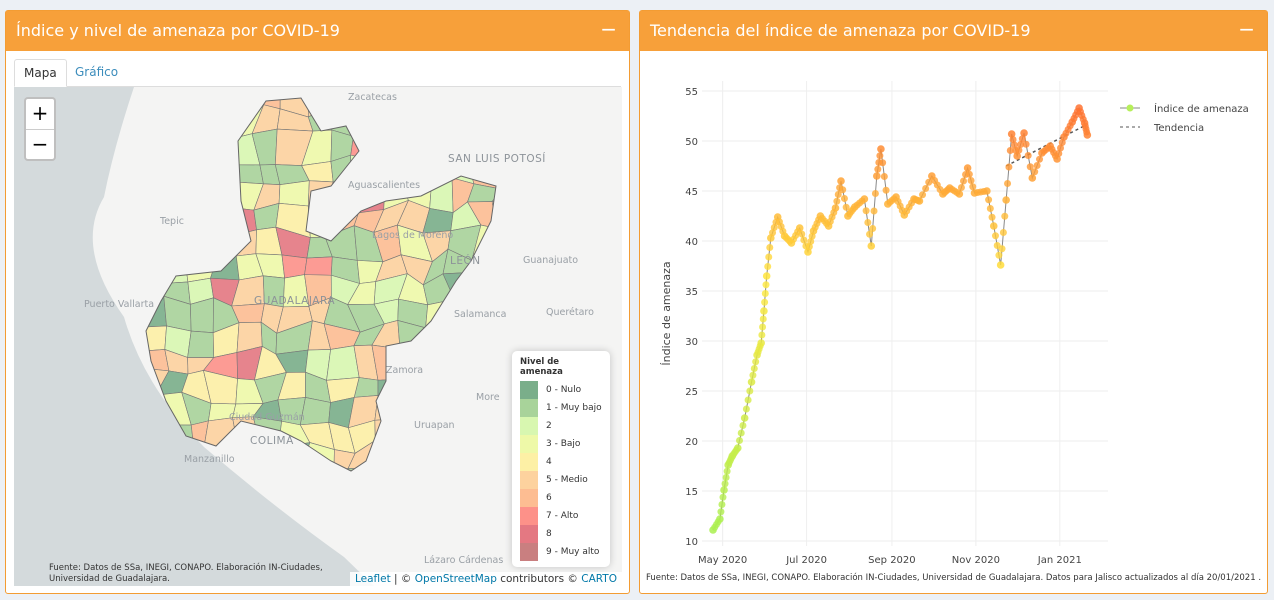 The image size is (1274, 600). I want to click on zoom-in-button: +, so click(40, 113).